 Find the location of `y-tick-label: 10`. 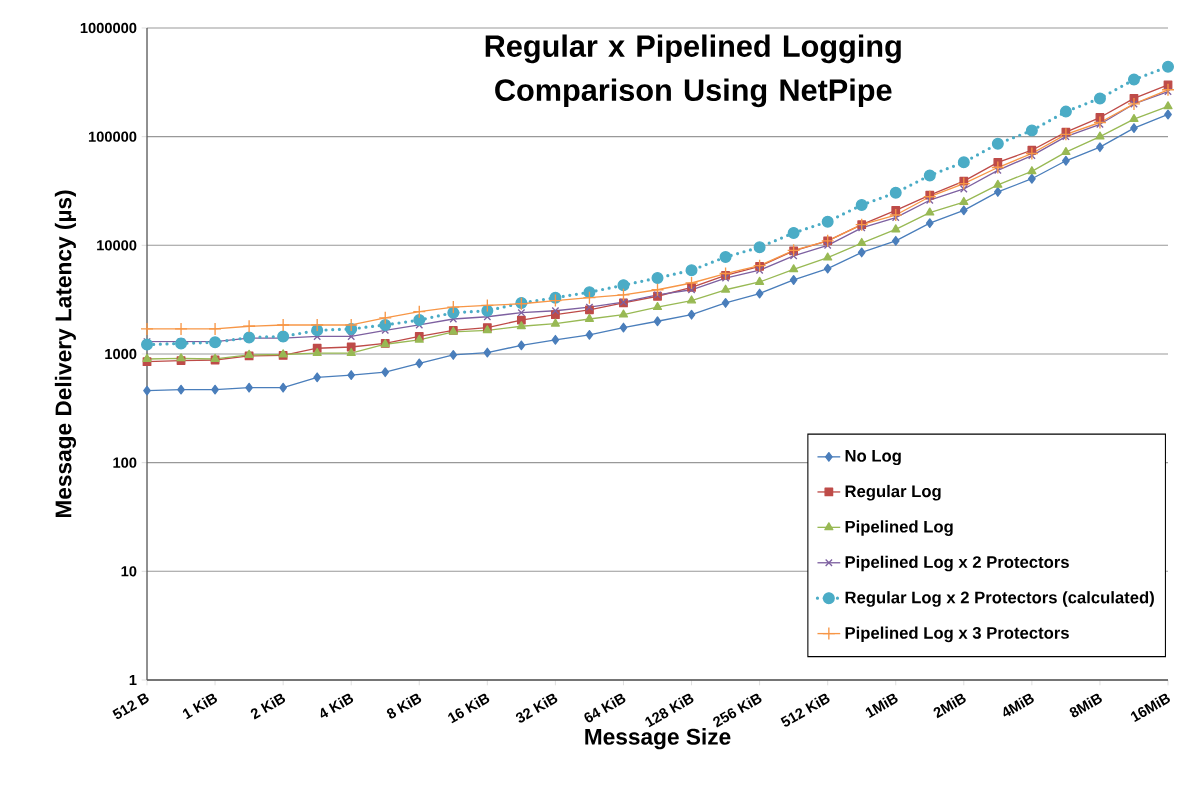

y-tick-label: 10 is located at coordinates (129, 571).